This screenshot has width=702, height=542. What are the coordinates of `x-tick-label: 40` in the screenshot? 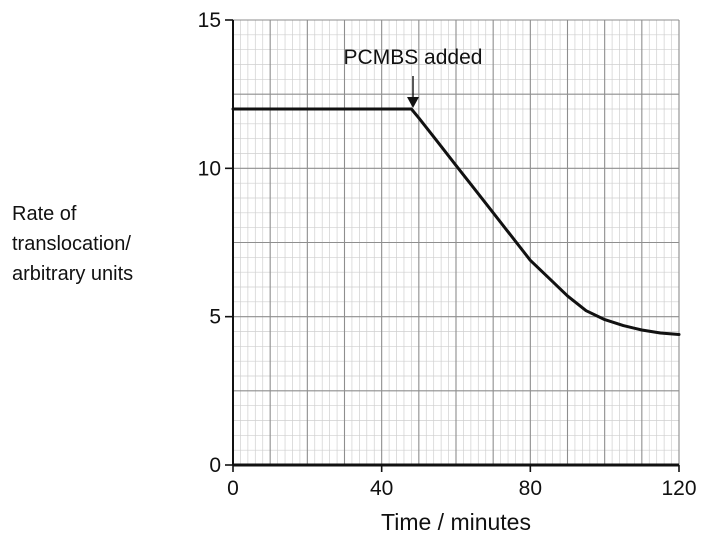 It's located at (381, 488).